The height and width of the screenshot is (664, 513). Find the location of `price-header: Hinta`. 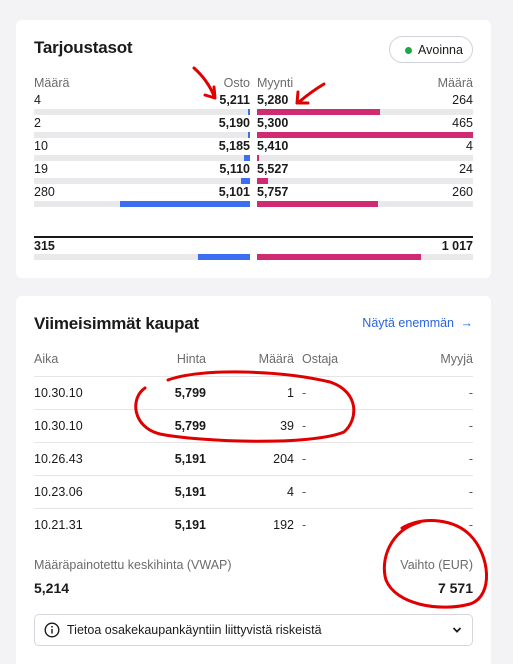

price-header: Hinta is located at coordinates (191, 359).